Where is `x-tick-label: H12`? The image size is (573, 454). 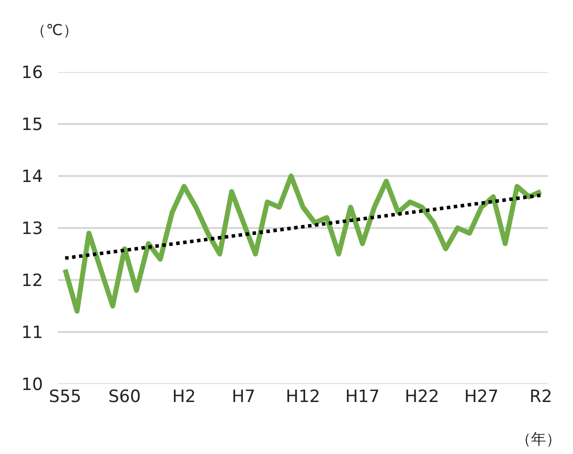
x-tick-label: H12 is located at coordinates (303, 397).